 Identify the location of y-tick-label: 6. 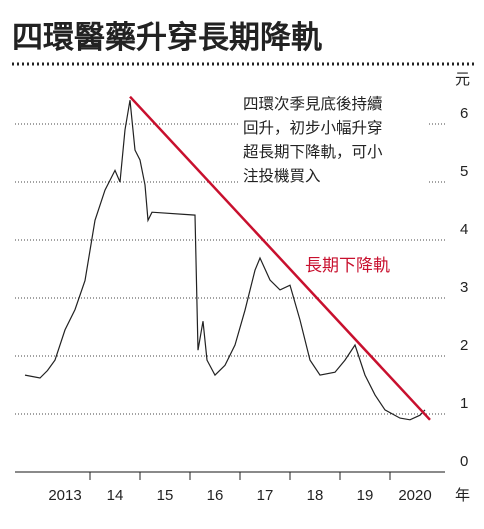
(464, 113).